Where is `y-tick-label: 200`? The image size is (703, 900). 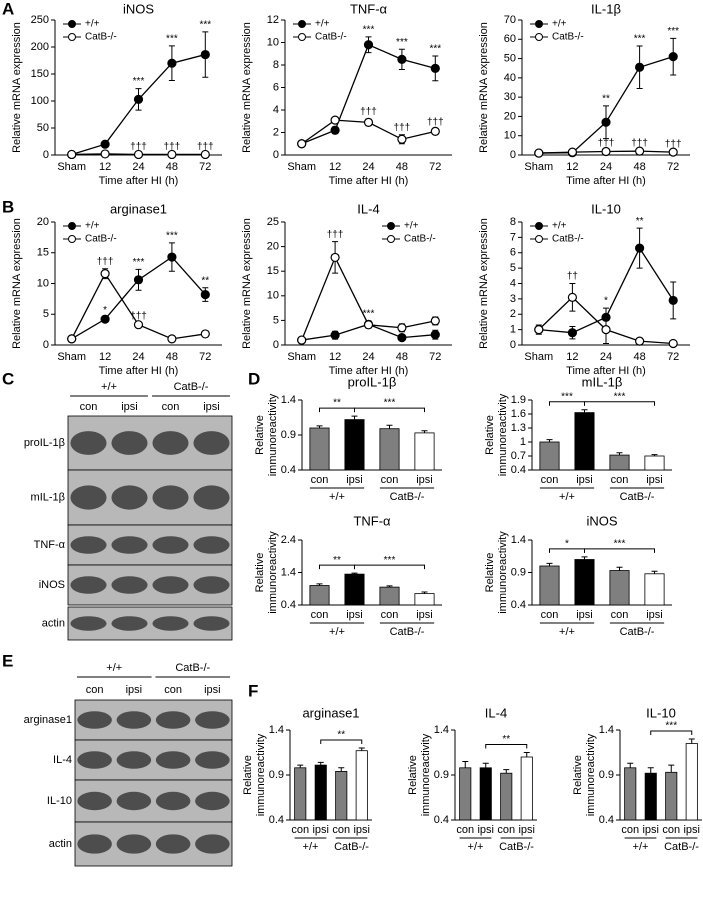
y-tick-label: 200 is located at coordinates (40, 47).